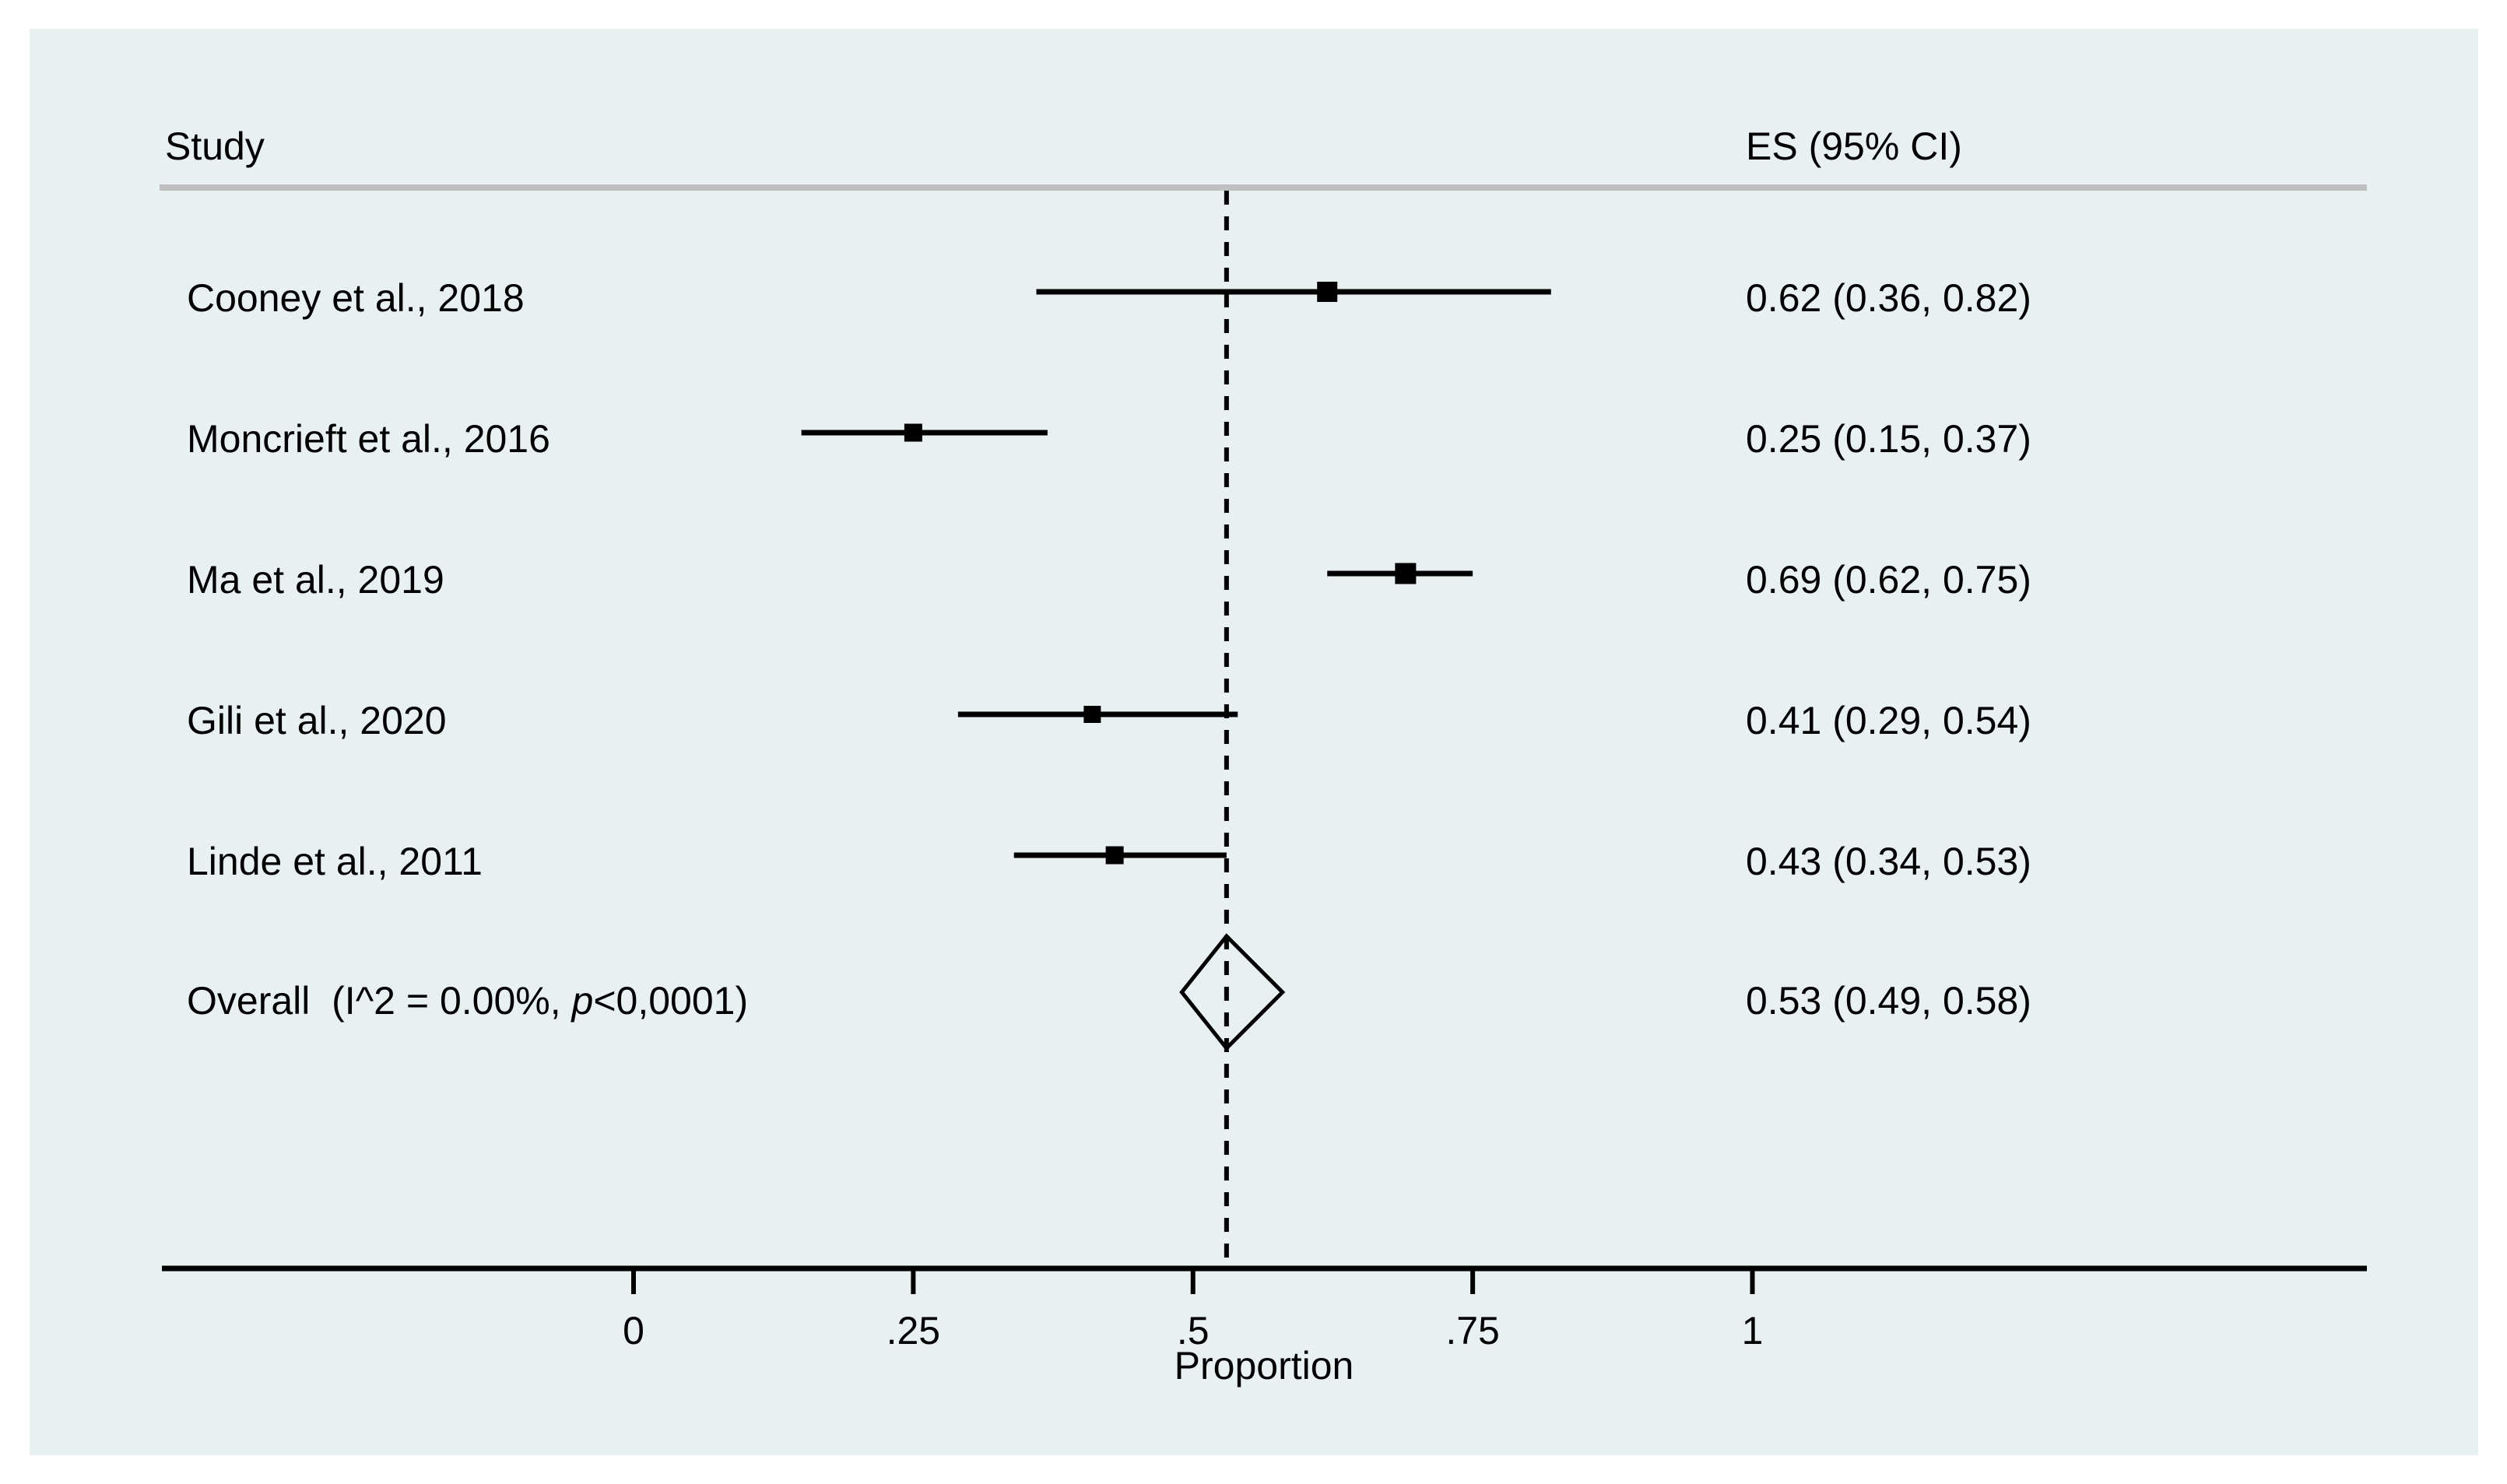 The image size is (2507, 1484). I want to click on overall-diamond, so click(1233, 992).